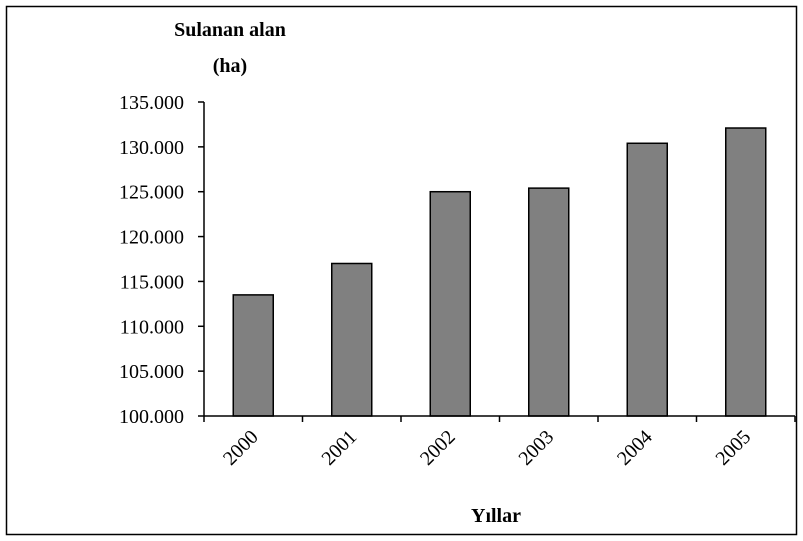  I want to click on y-tick-label: 115.000, so click(152, 282).